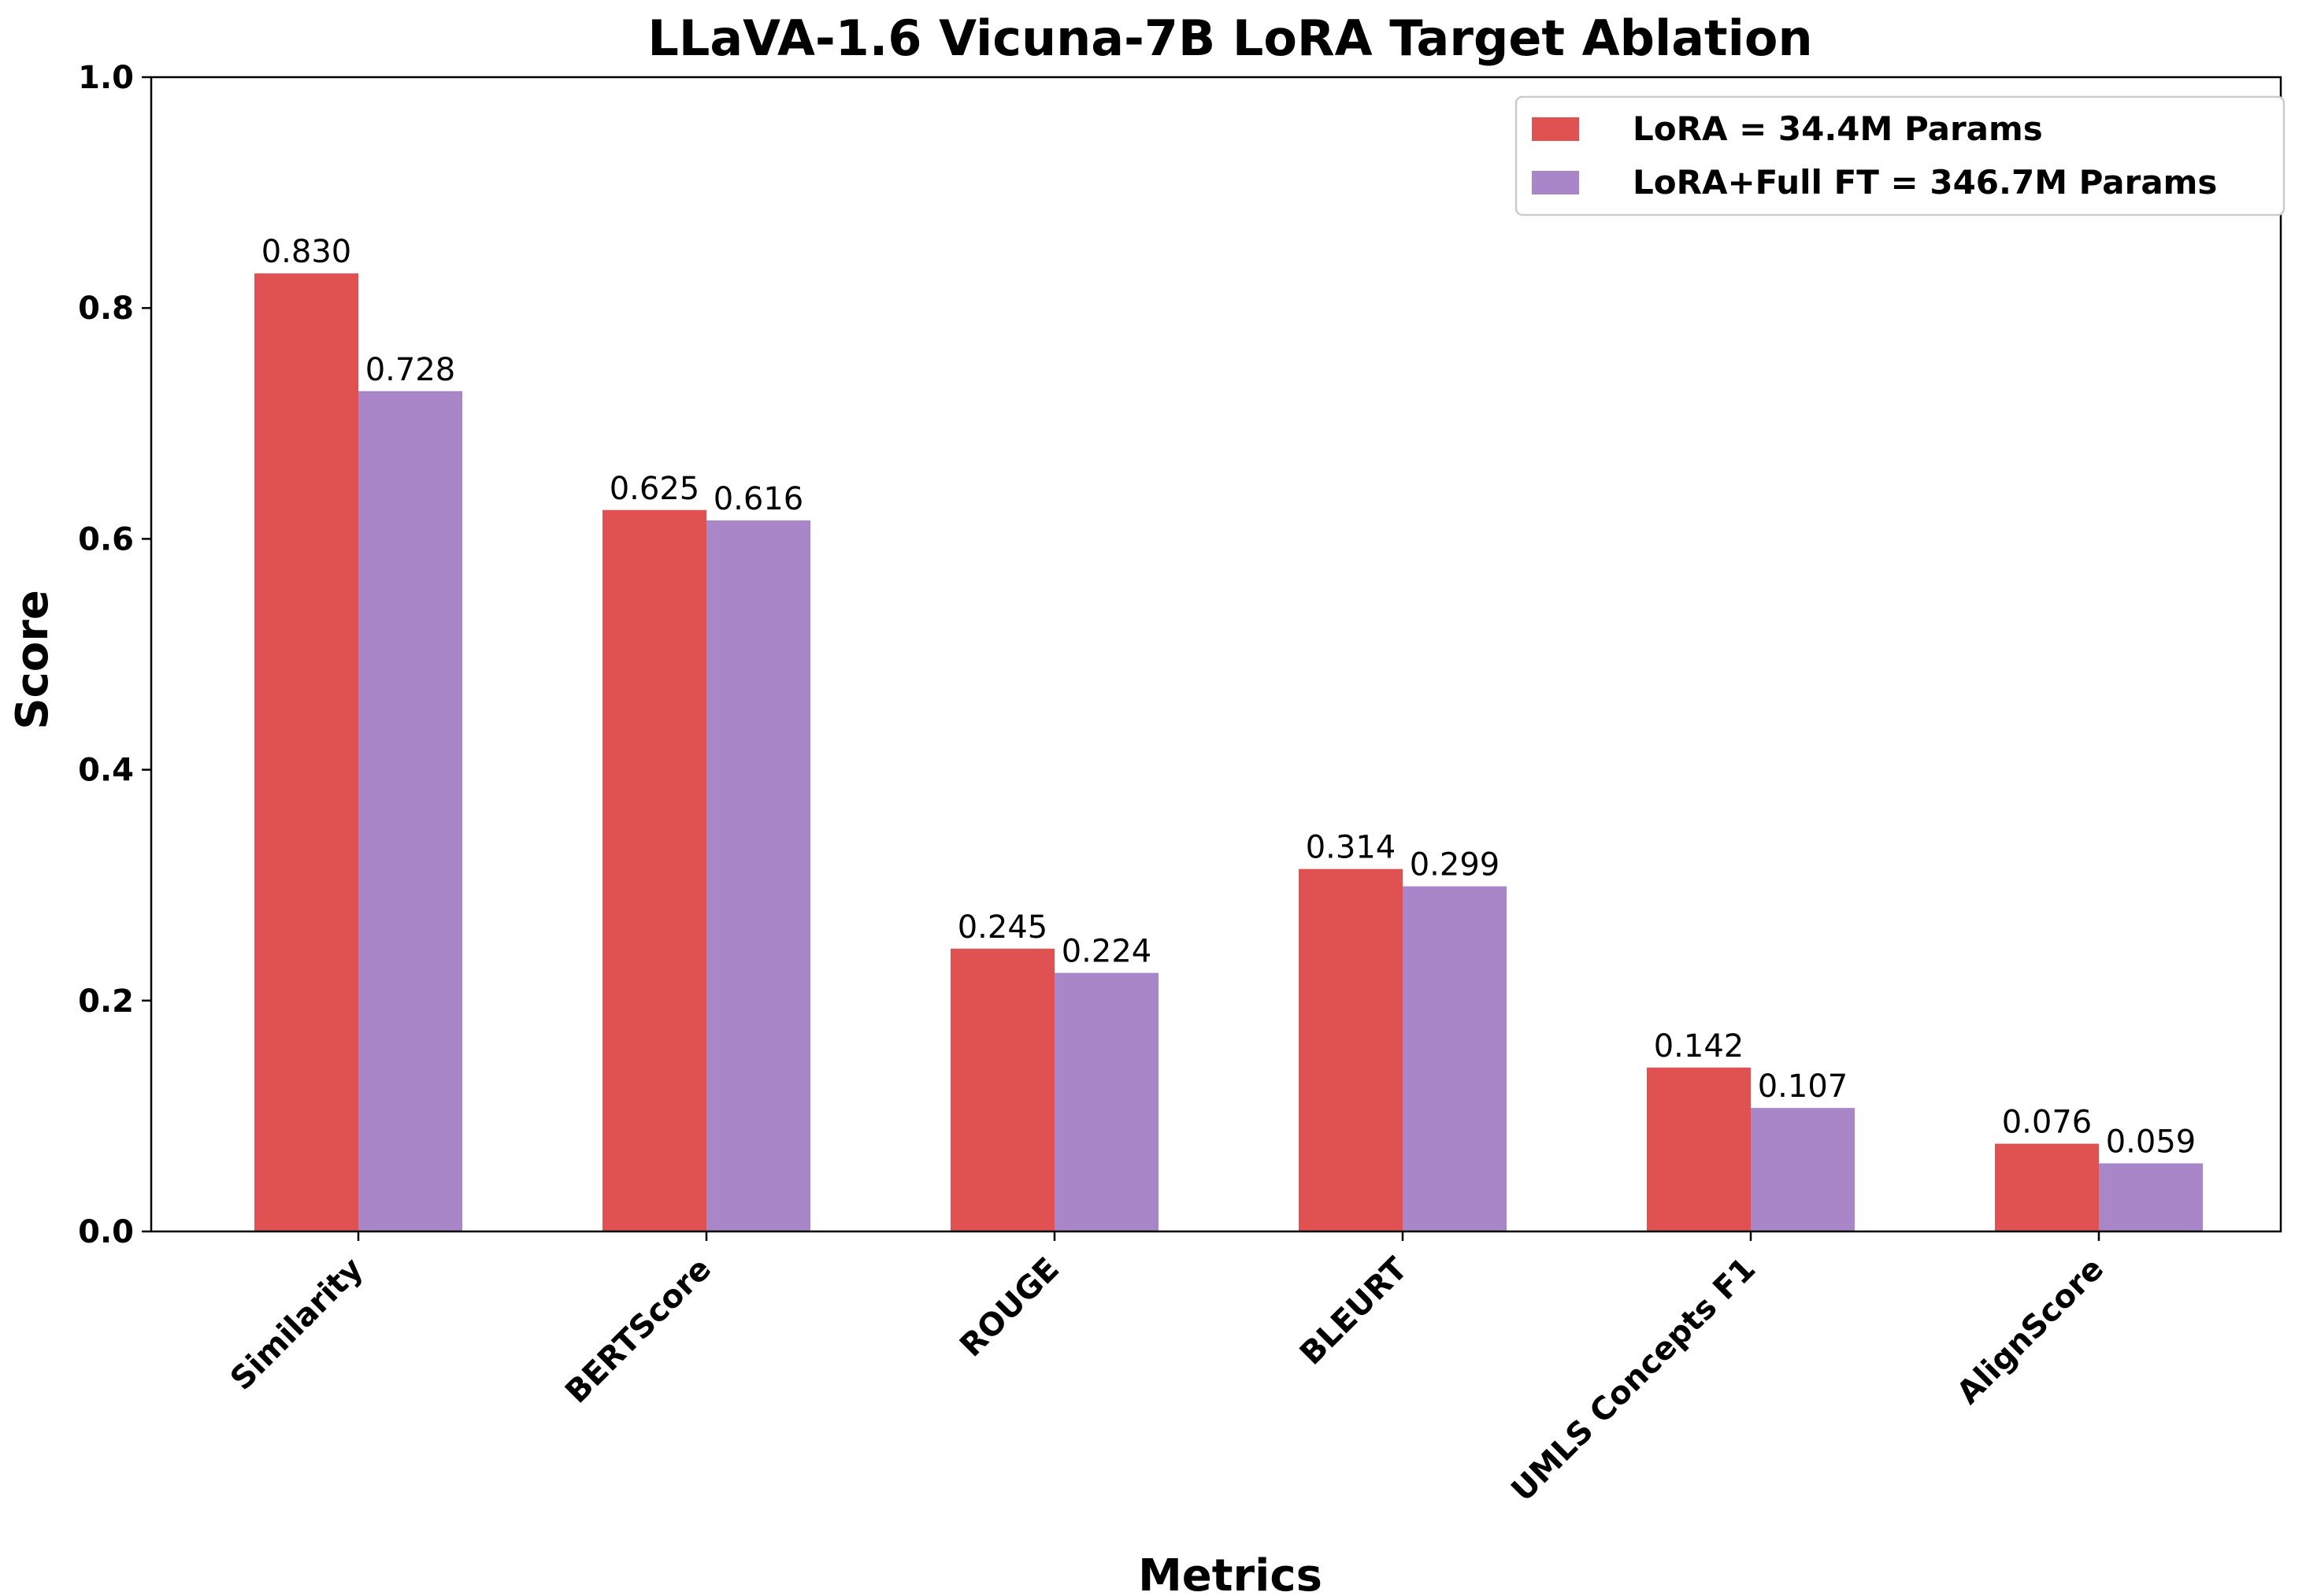  What do you see at coordinates (106, 309) in the screenshot?
I see `y-tick-label: 0.8` at bounding box center [106, 309].